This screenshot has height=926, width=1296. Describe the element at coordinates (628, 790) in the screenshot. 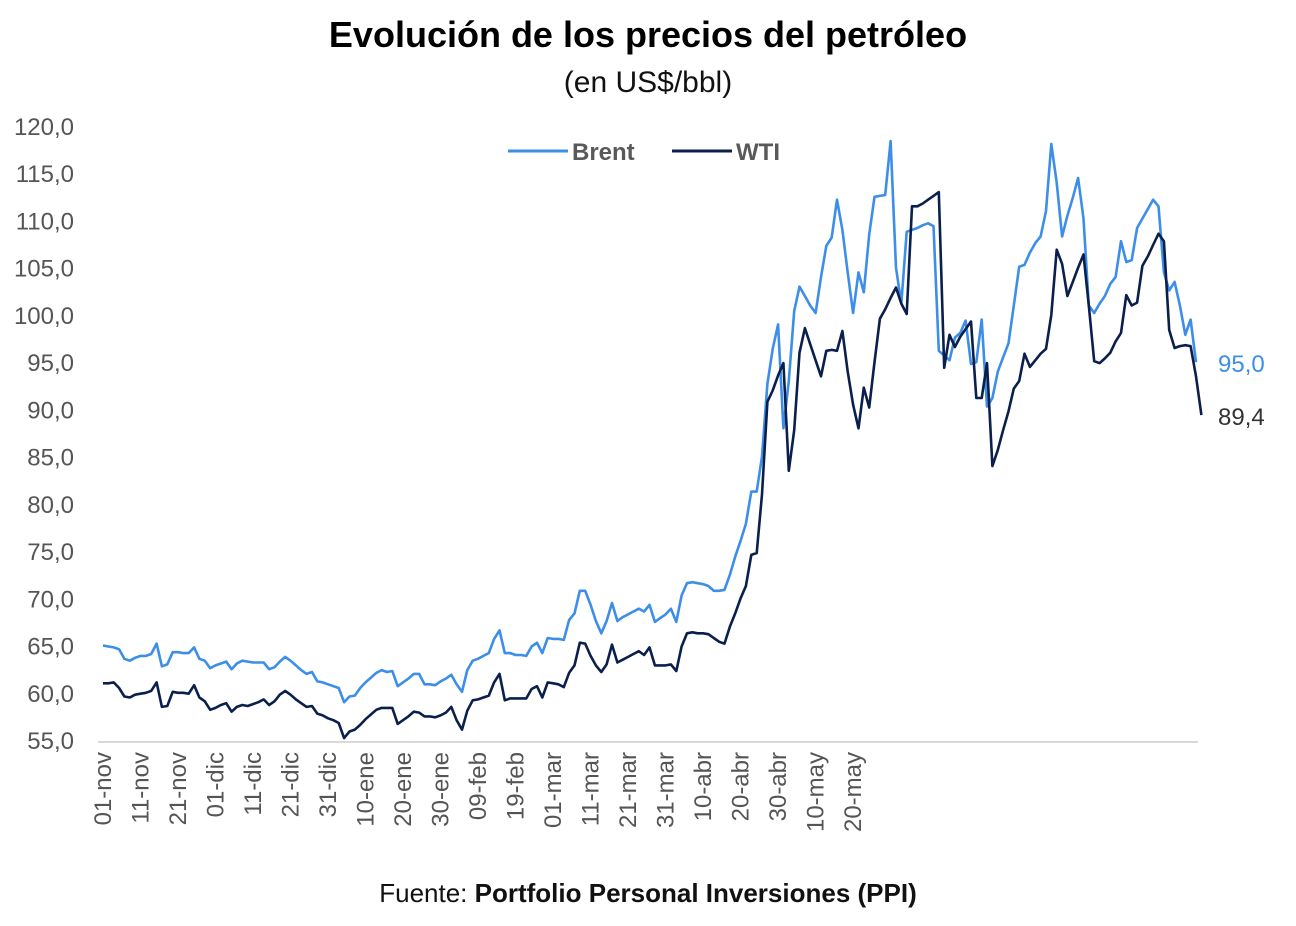

I see `x-tick-label: 21-mar` at that location.